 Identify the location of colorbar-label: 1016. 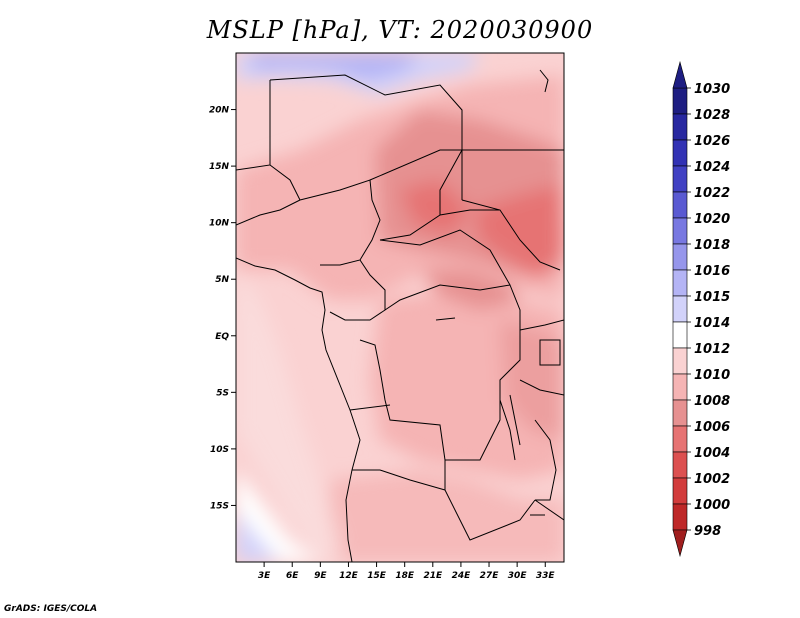
(712, 271).